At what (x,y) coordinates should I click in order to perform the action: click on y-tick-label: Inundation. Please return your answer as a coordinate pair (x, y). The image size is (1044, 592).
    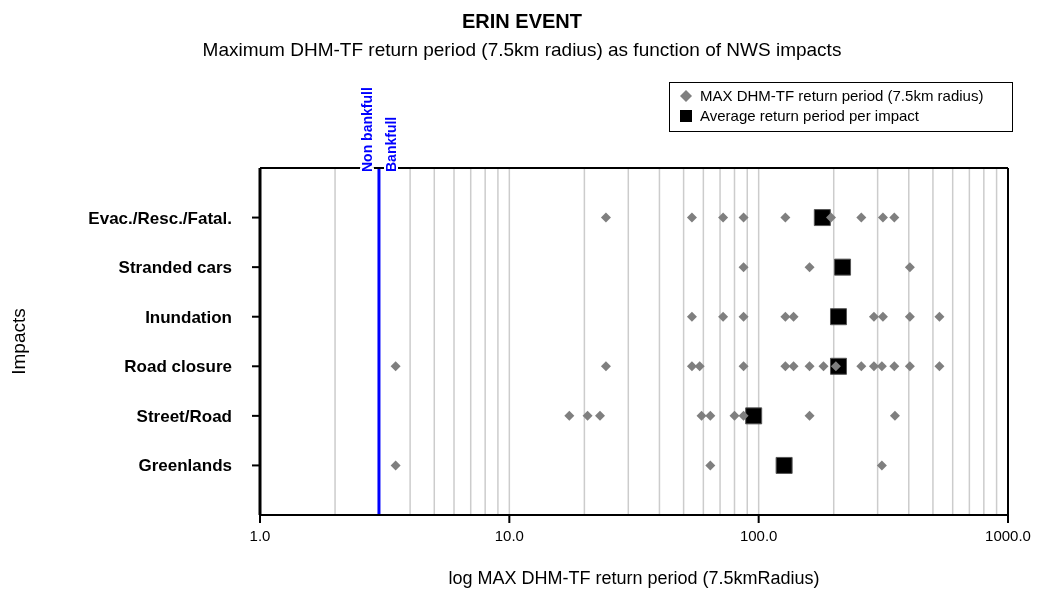
    Looking at the image, I should click on (188, 317).